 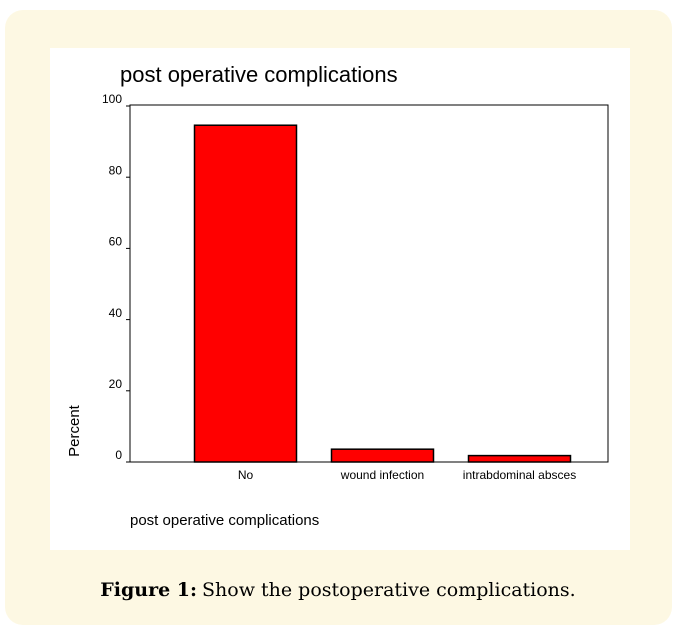 I want to click on y-tick-label: 20, so click(x=116, y=384).